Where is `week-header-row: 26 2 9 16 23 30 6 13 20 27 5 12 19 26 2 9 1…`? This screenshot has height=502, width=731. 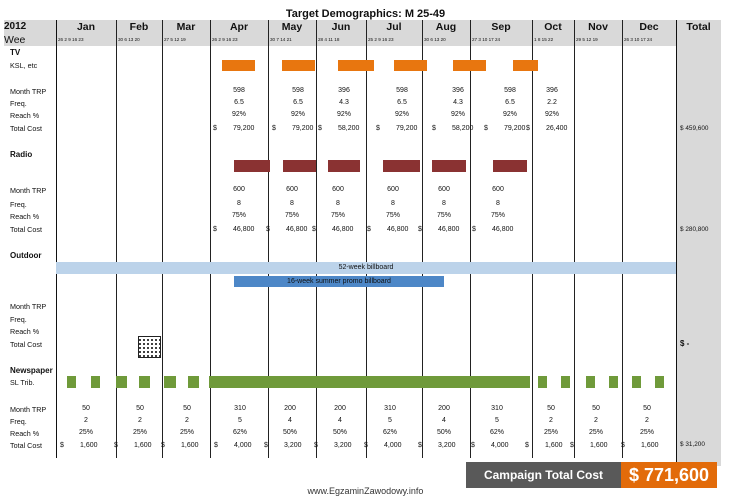
week-header-row: 26 2 9 16 23 30 6 13 20 27 5 12 19 26 2 9 1… is located at coordinates (351, 40).